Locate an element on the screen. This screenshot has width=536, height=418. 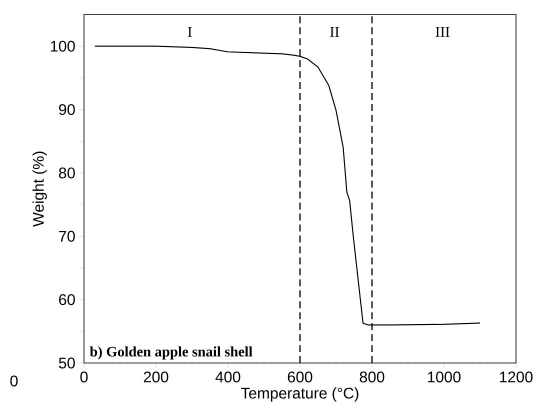
x-tick-label: 200 is located at coordinates (156, 377).